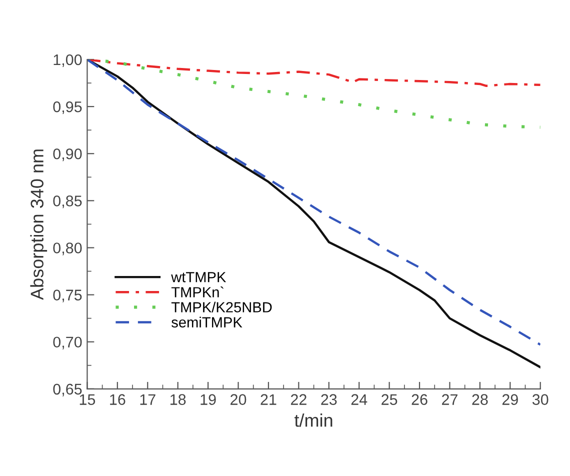 Image resolution: width=570 pixels, height=476 pixels. I want to click on legend-label: TMPK/K25NBD, so click(221, 307).